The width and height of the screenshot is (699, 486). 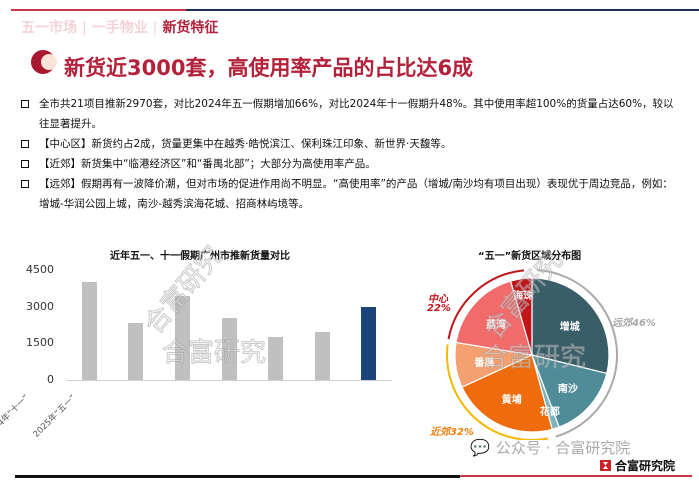 I want to click on pie-chart, so click(x=532, y=354).